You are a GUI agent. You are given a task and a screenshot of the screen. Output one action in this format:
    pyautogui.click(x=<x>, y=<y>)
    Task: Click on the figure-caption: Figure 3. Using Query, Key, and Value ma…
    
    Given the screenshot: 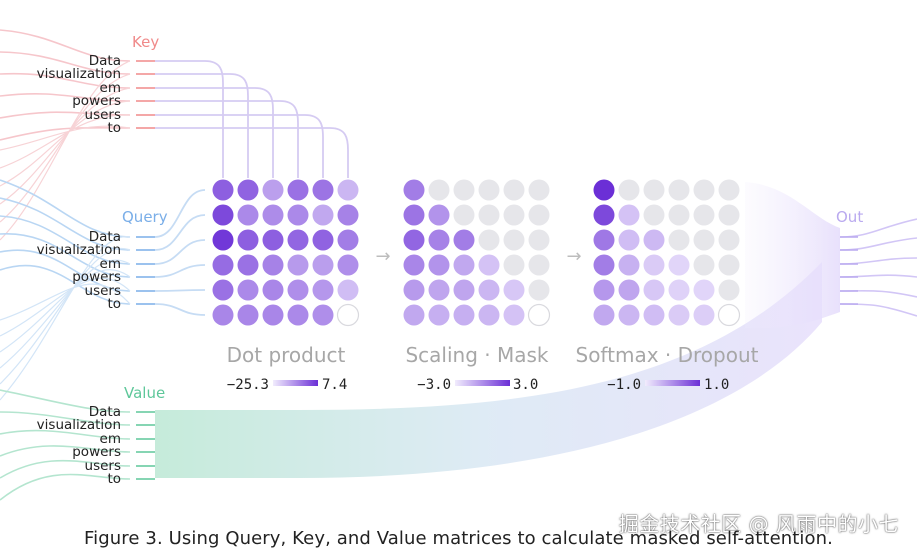 What is the action you would take?
    pyautogui.click(x=458, y=538)
    